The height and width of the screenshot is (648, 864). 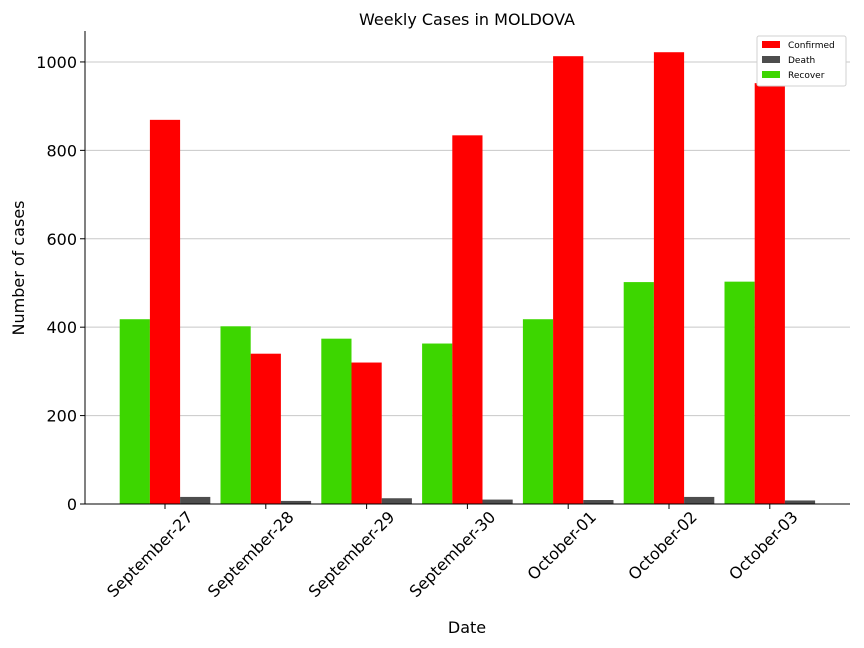 I want to click on x-tick-label-2: September-29, so click(x=352, y=554).